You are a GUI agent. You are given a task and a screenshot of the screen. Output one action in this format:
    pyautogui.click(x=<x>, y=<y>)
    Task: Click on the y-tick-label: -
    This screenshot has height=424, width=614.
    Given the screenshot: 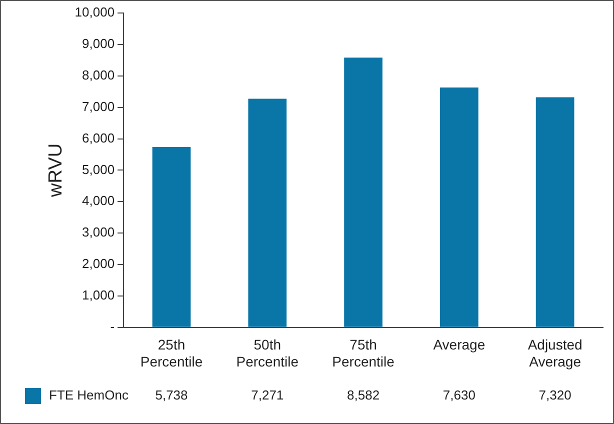 What is the action you would take?
    pyautogui.click(x=112, y=326)
    